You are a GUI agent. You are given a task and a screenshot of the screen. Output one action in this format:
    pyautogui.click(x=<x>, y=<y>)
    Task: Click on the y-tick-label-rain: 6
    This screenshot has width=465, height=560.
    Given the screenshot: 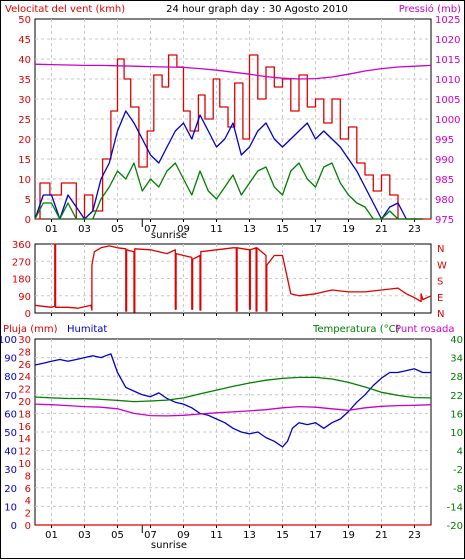 What is the action you would take?
    pyautogui.click(x=28, y=489)
    